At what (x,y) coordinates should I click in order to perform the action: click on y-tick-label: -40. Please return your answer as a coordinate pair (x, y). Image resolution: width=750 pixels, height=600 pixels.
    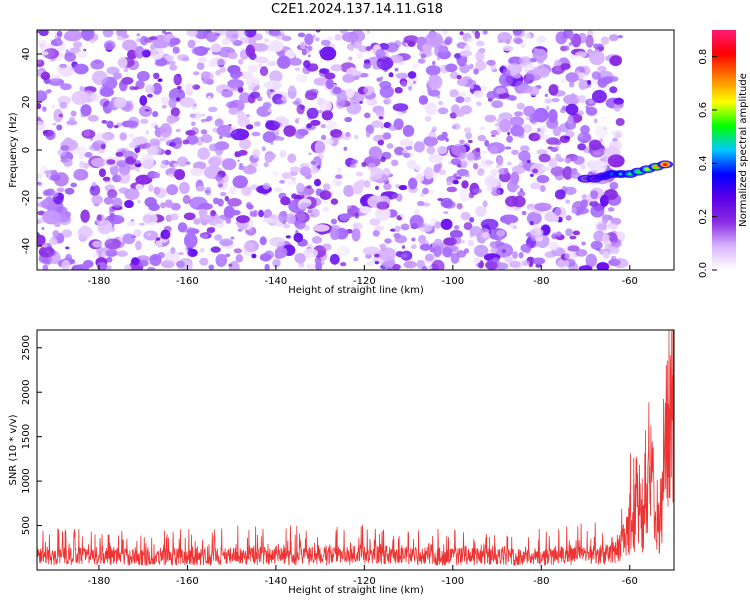
    Looking at the image, I should click on (26, 246).